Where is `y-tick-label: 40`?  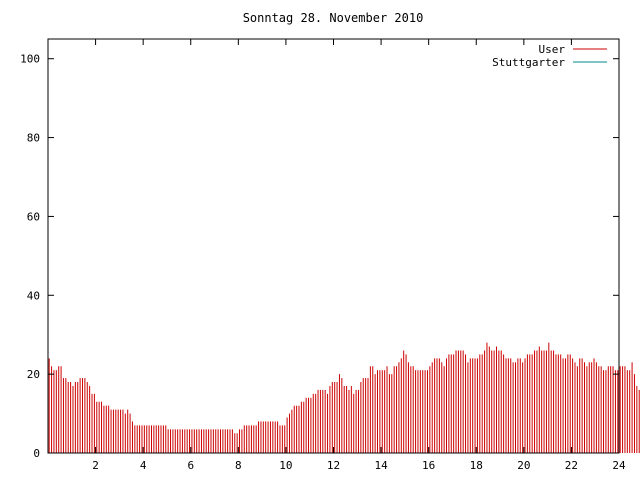 y-tick-label: 40 is located at coordinates (33, 295).